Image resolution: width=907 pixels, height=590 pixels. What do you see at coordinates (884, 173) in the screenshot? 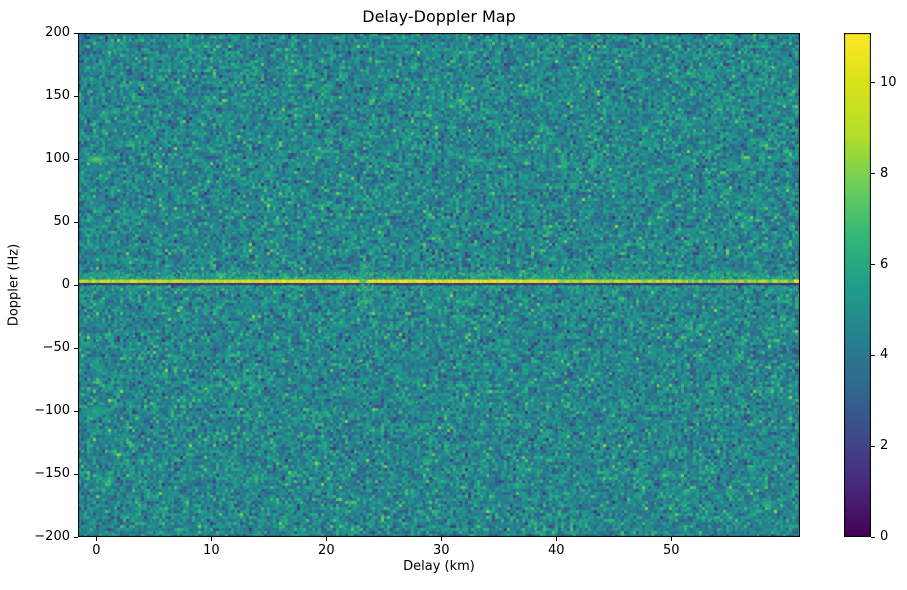
I see `colorbar-tick-label: 8` at bounding box center [884, 173].